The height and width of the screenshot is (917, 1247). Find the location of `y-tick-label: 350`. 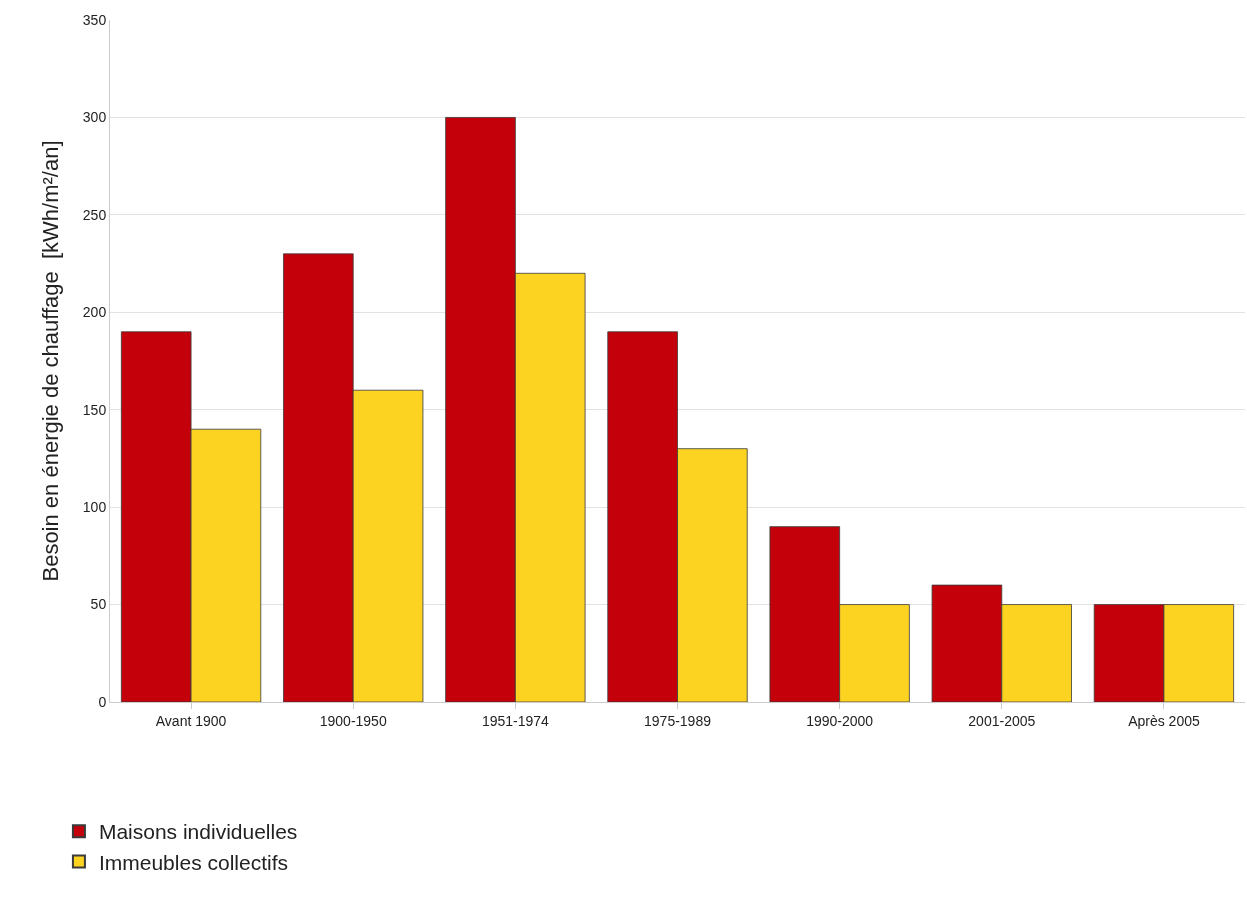

y-tick-label: 350 is located at coordinates (94, 19).